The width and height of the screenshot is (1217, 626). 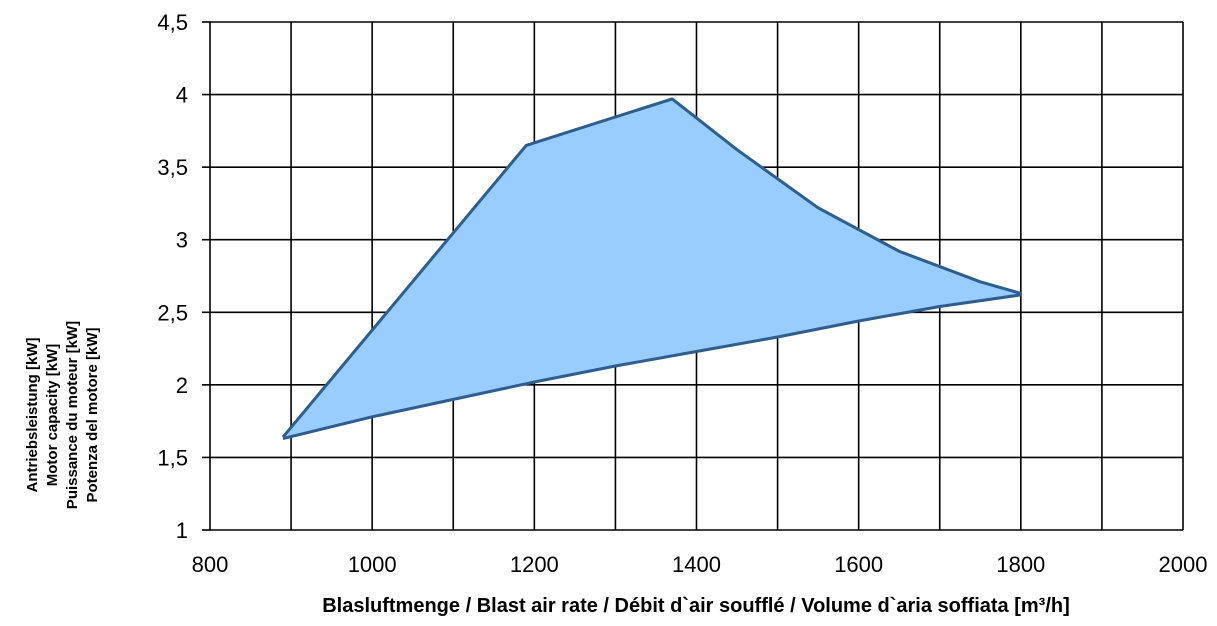 What do you see at coordinates (182, 240) in the screenshot?
I see `y-tick-label: 3` at bounding box center [182, 240].